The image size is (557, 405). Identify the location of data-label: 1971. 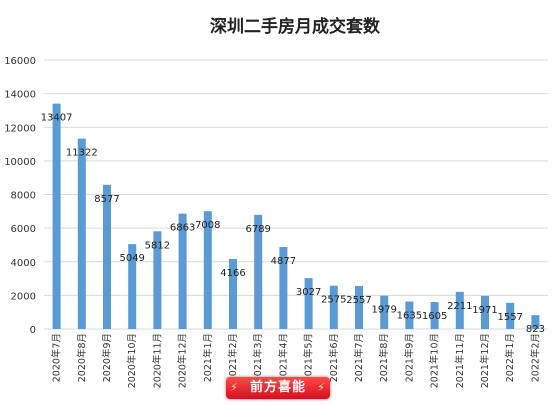
(484, 310).